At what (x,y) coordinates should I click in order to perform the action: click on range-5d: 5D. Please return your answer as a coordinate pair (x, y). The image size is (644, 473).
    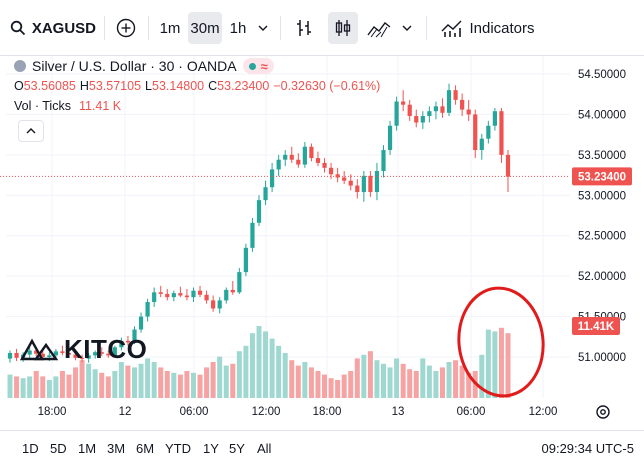
    Looking at the image, I should click on (58, 448).